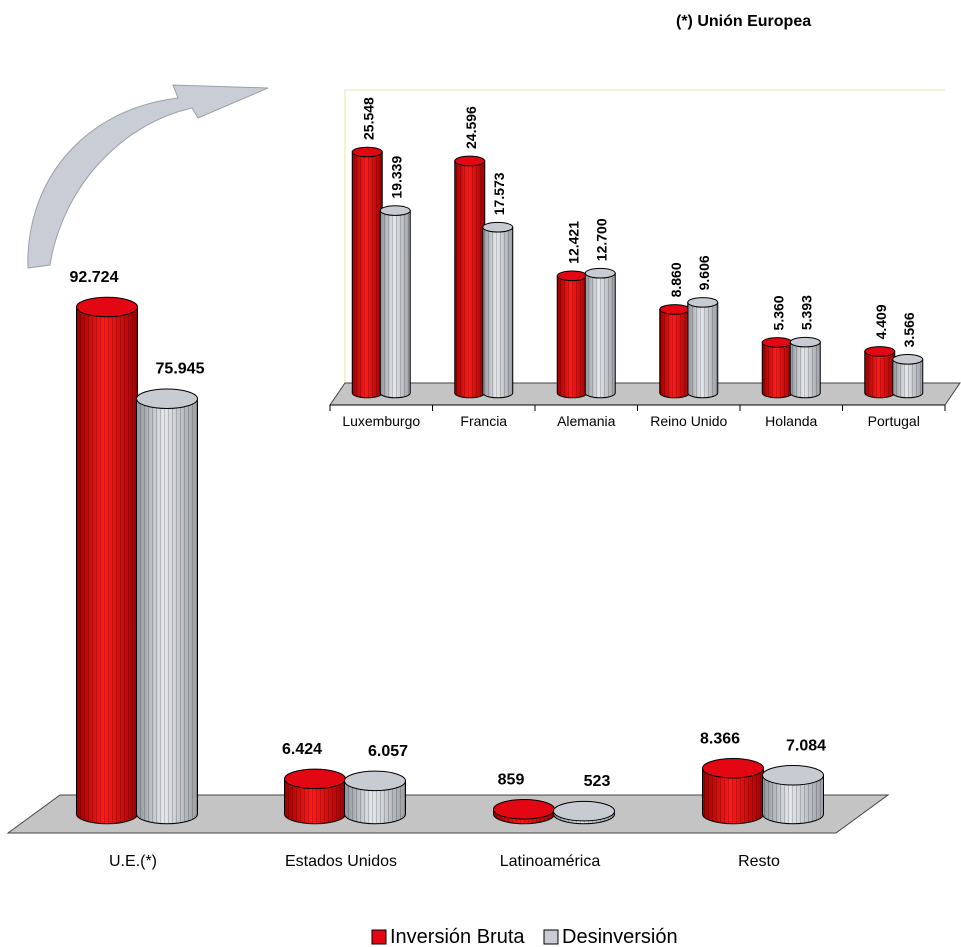 The image size is (961, 947). Describe the element at coordinates (133, 861) in the screenshot. I see `main-category-label: U.E.(*)` at that location.